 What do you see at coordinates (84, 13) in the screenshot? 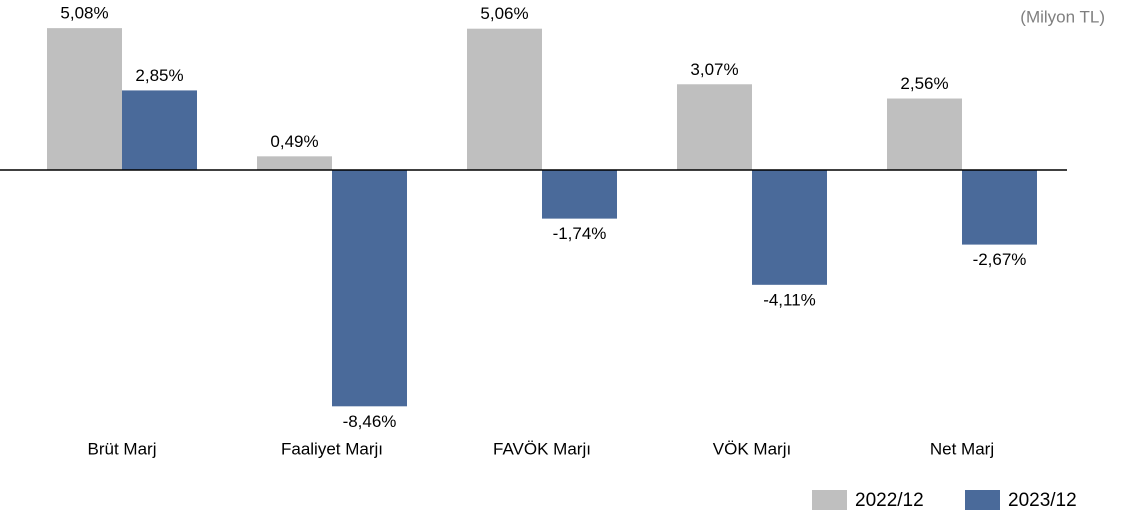
I see `data-label: 5,08%` at bounding box center [84, 13].